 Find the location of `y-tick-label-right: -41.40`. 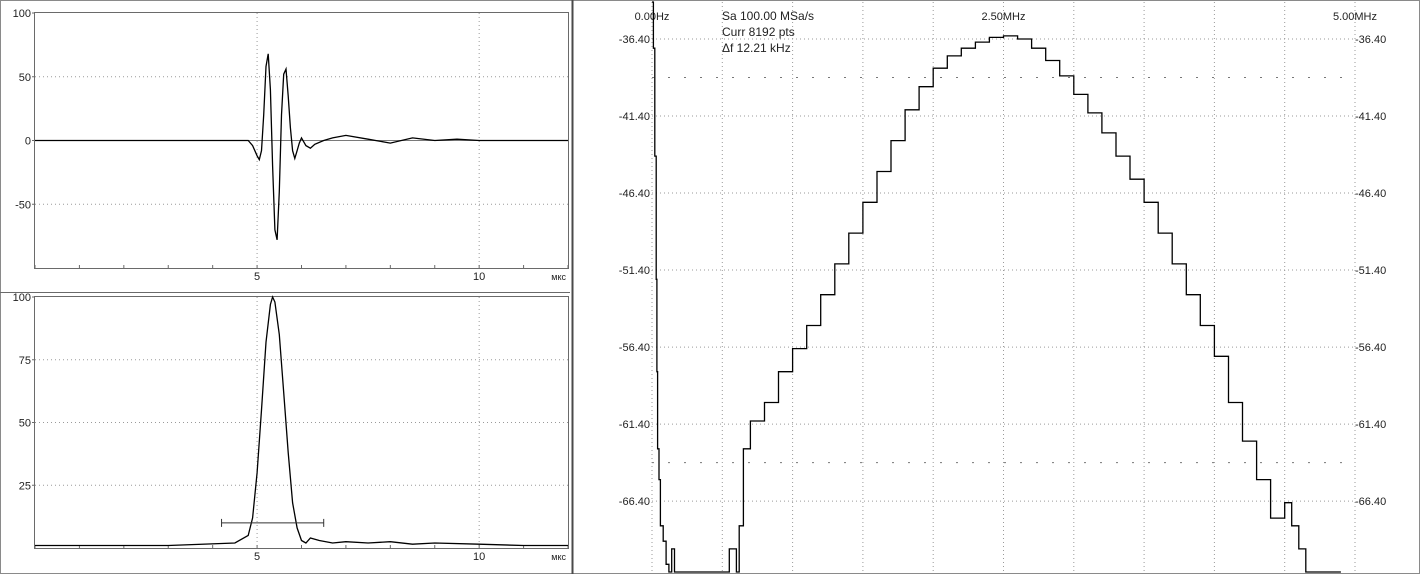

y-tick-label-right: -41.40 is located at coordinates (1370, 117).